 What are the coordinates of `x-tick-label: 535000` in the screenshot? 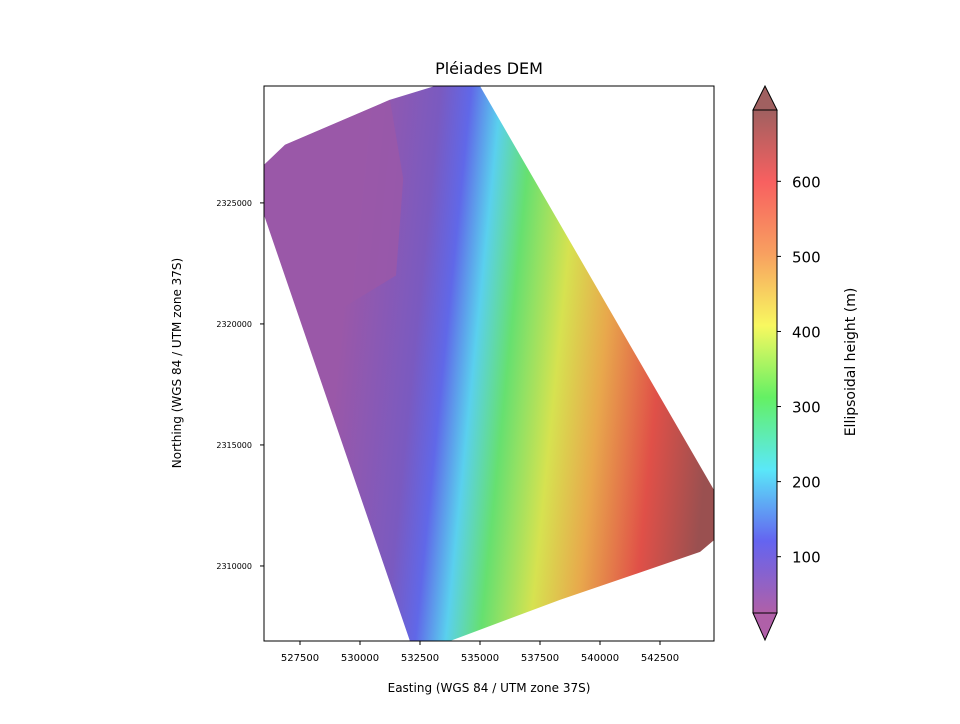 It's located at (480, 658).